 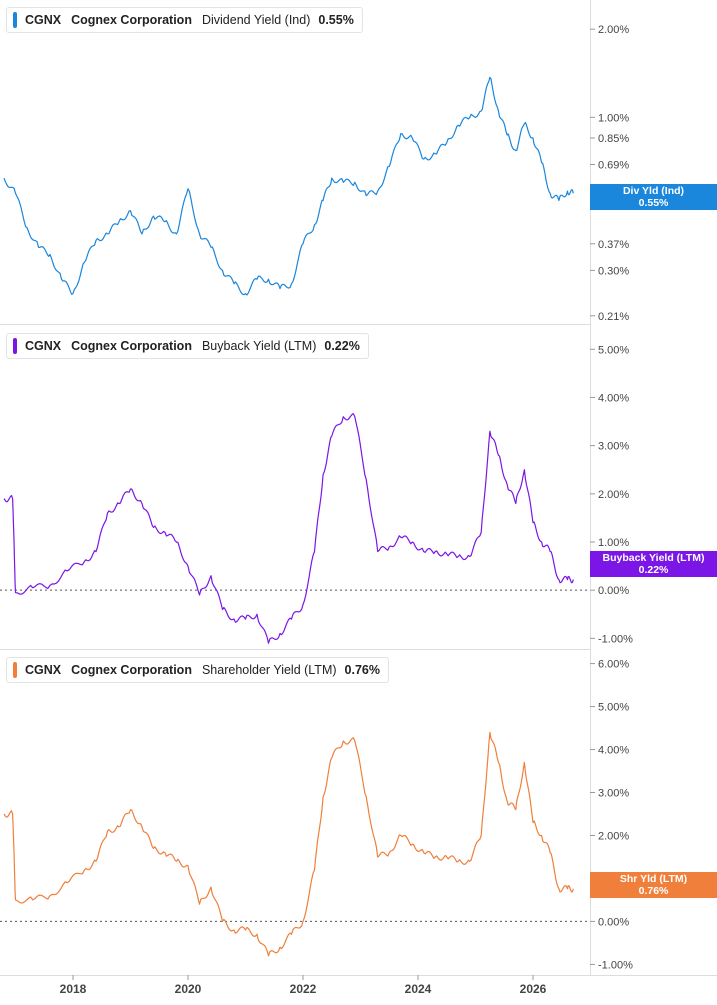 What do you see at coordinates (362, 670) in the screenshot?
I see `legend-value: 0.76%` at bounding box center [362, 670].